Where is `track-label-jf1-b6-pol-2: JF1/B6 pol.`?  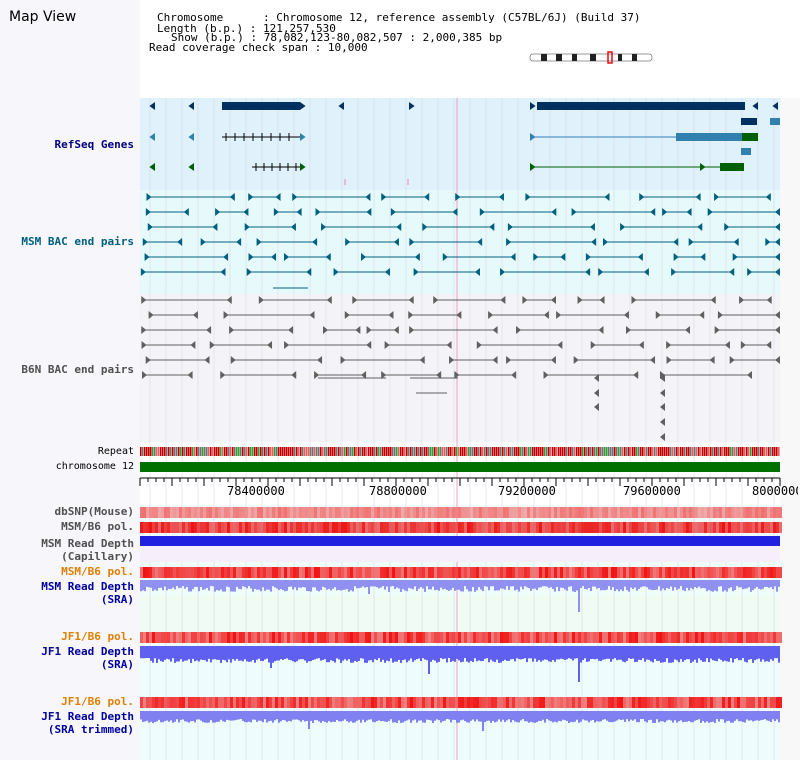
track-label-jf1-b6-pol-2: JF1/B6 pol. is located at coordinates (97, 701).